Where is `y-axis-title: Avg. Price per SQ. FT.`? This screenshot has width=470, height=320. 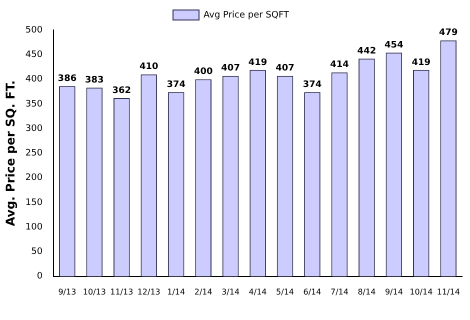
y-axis-title: Avg. Price per SQ. FT. is located at coordinates (10, 153).